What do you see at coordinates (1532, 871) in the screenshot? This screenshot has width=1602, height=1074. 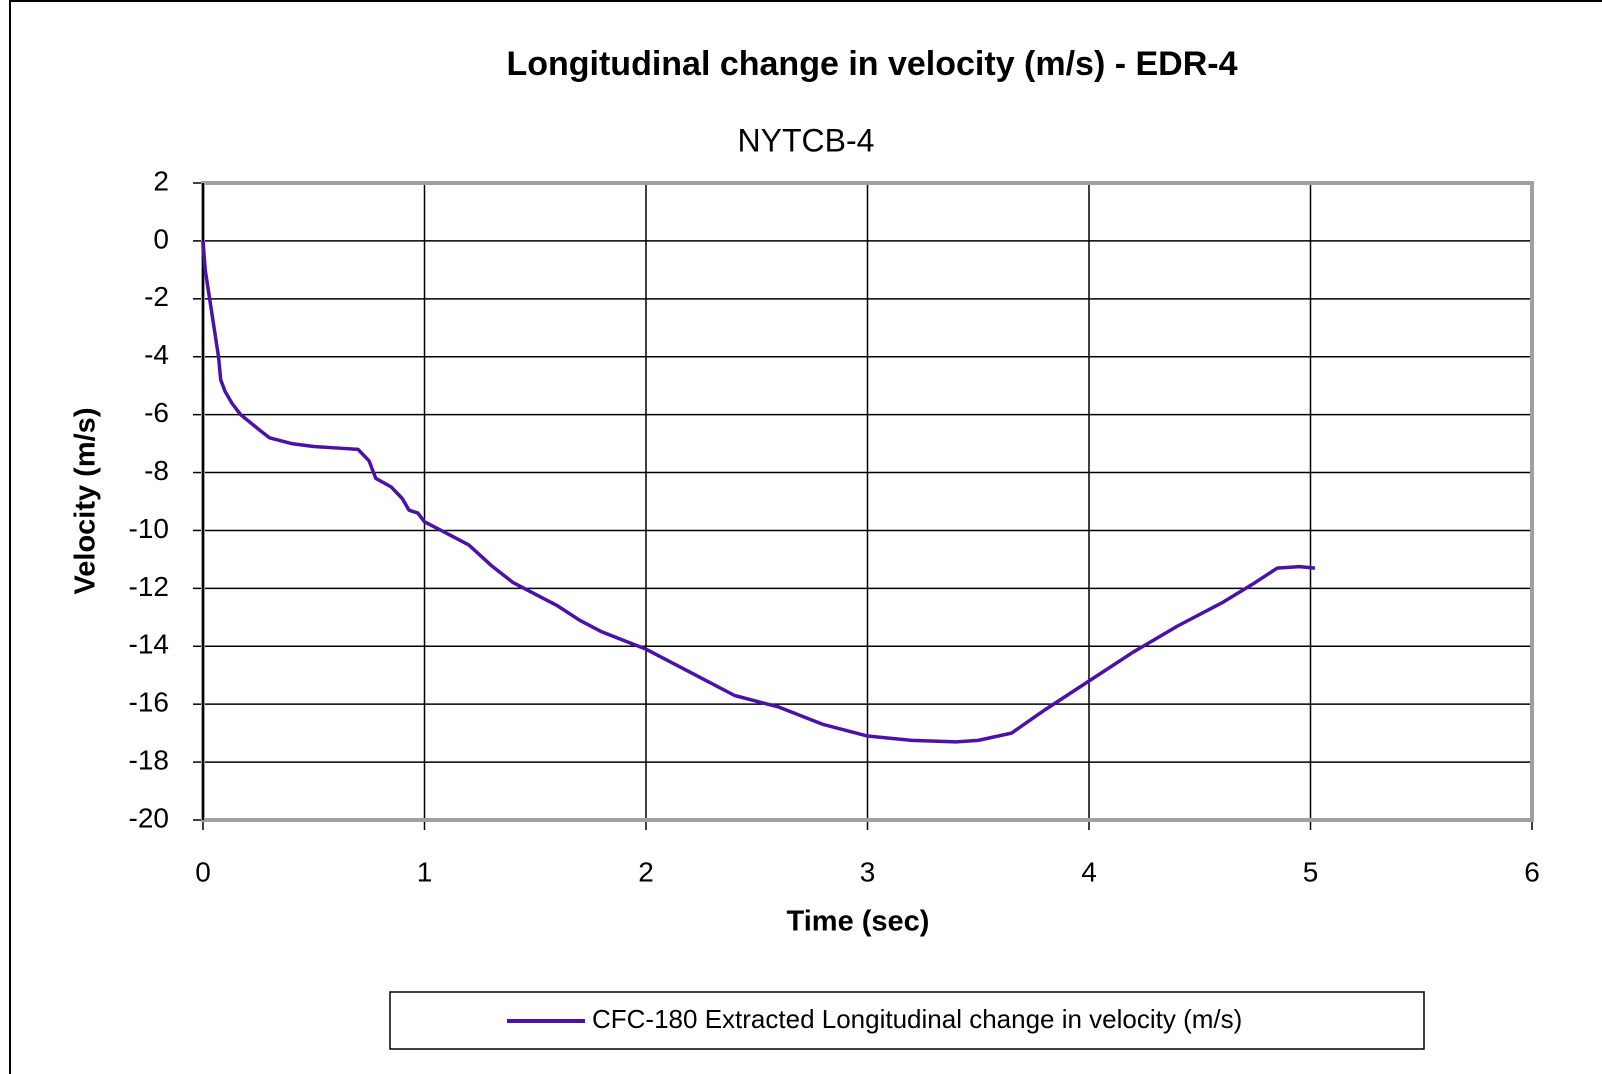 I see `x-tick-label: 6` at bounding box center [1532, 871].